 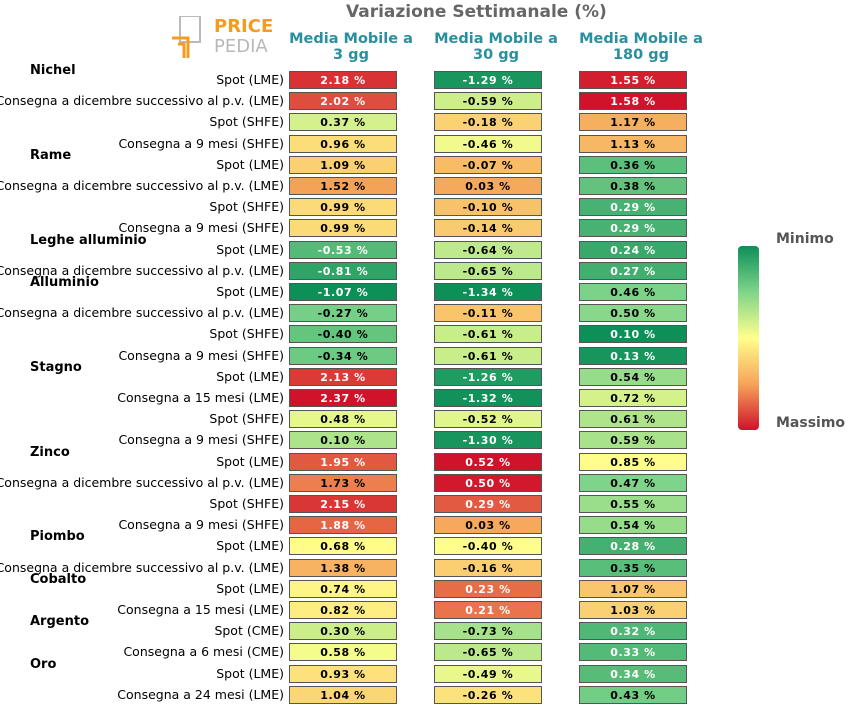 I want to click on heatmap-cell: 0.85 %, so click(x=633, y=461).